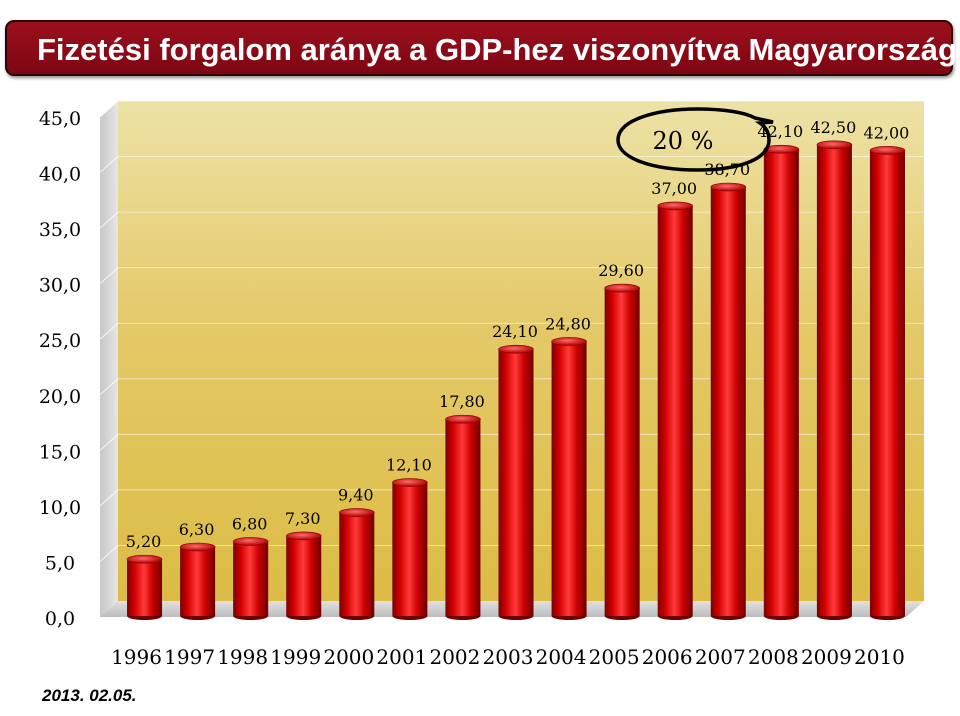  I want to click on bar-2005, so click(622, 451).